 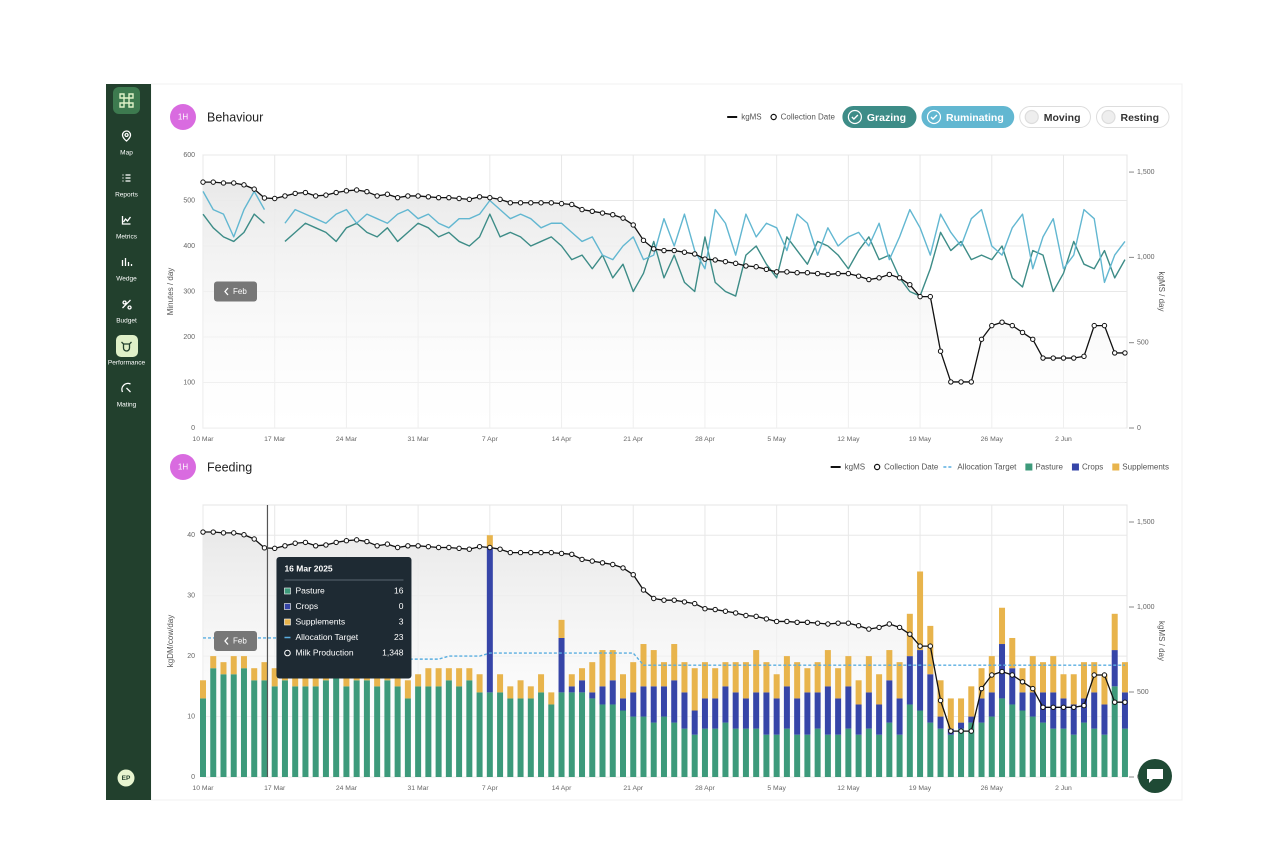 What do you see at coordinates (127, 228) in the screenshot?
I see `nav-item: Metrics` at bounding box center [127, 228].